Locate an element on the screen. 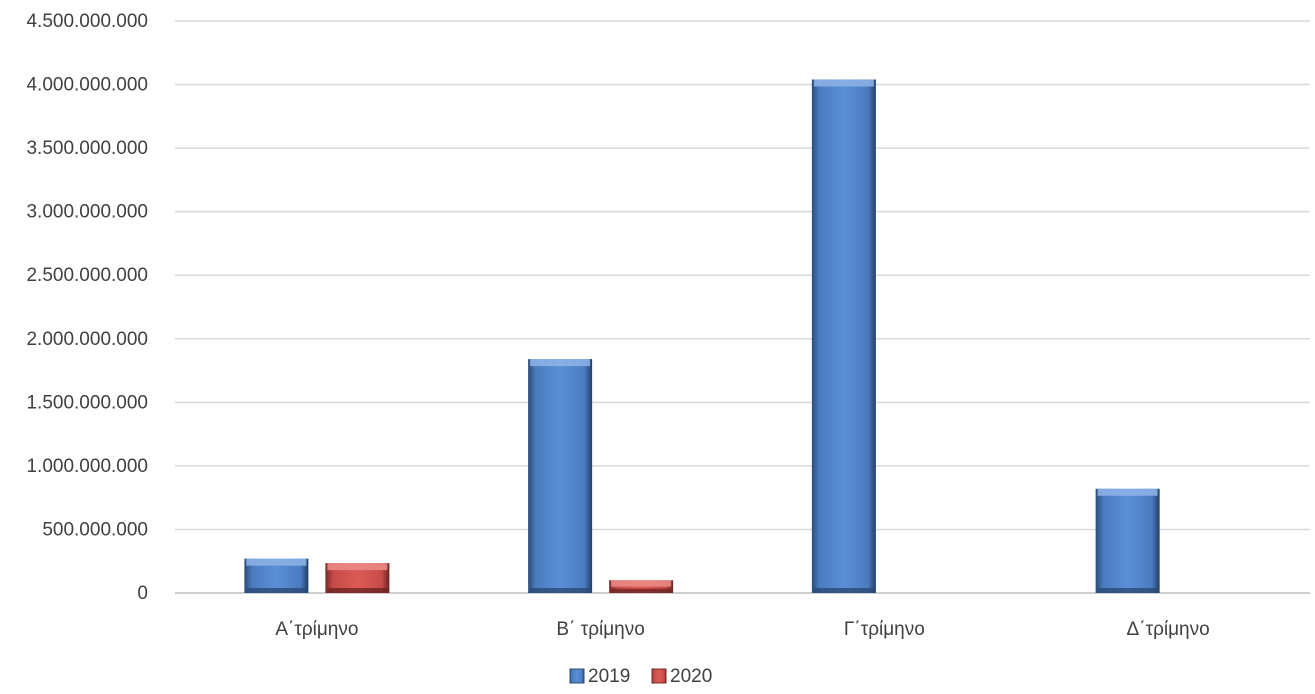 The image size is (1315, 694). legend-label: 2019 is located at coordinates (609, 676).